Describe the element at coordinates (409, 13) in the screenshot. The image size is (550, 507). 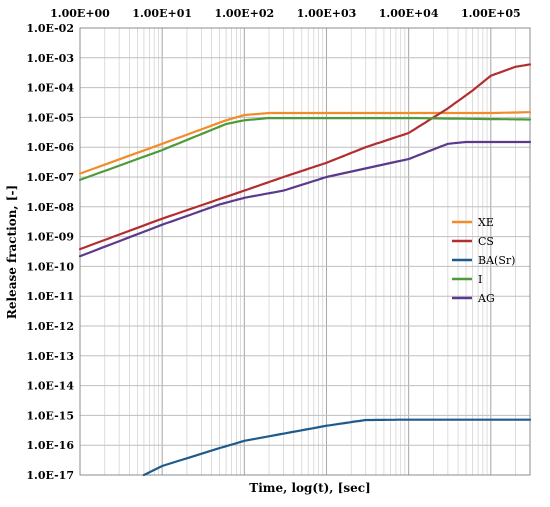
I see `x-tick-label: 1.00E+04` at that location.